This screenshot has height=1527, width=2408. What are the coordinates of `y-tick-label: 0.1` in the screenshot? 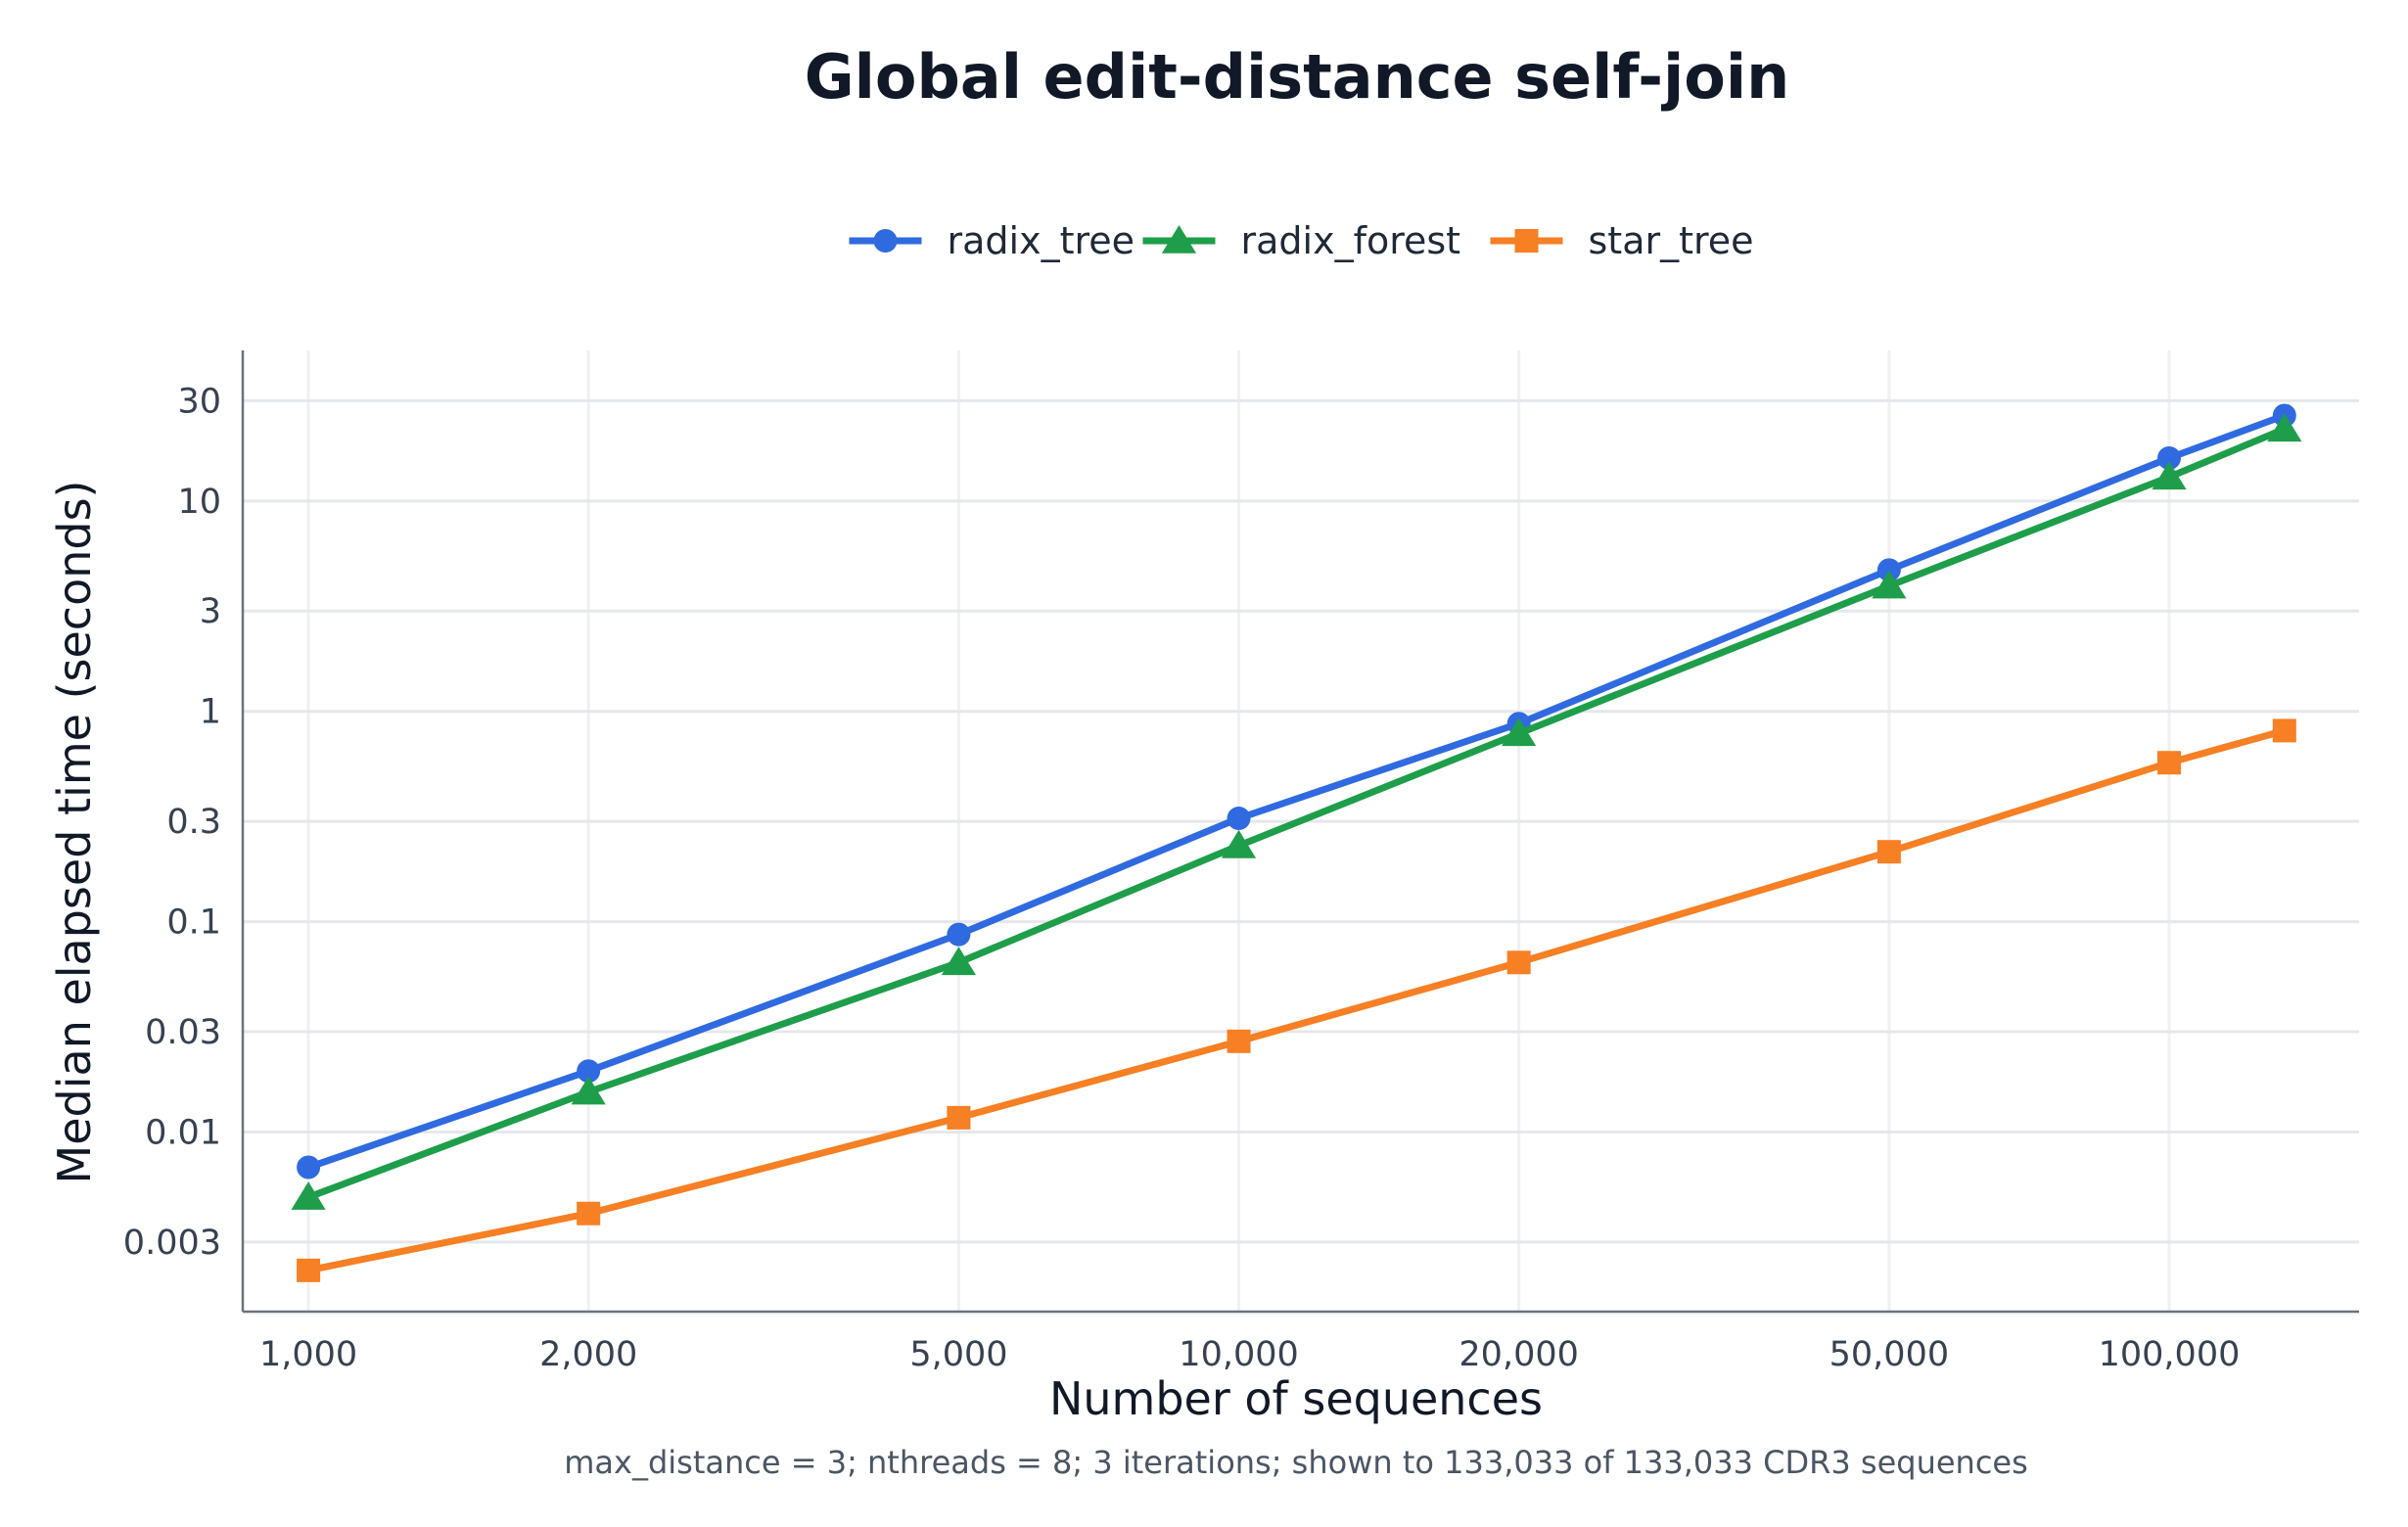 It's located at (193, 923).